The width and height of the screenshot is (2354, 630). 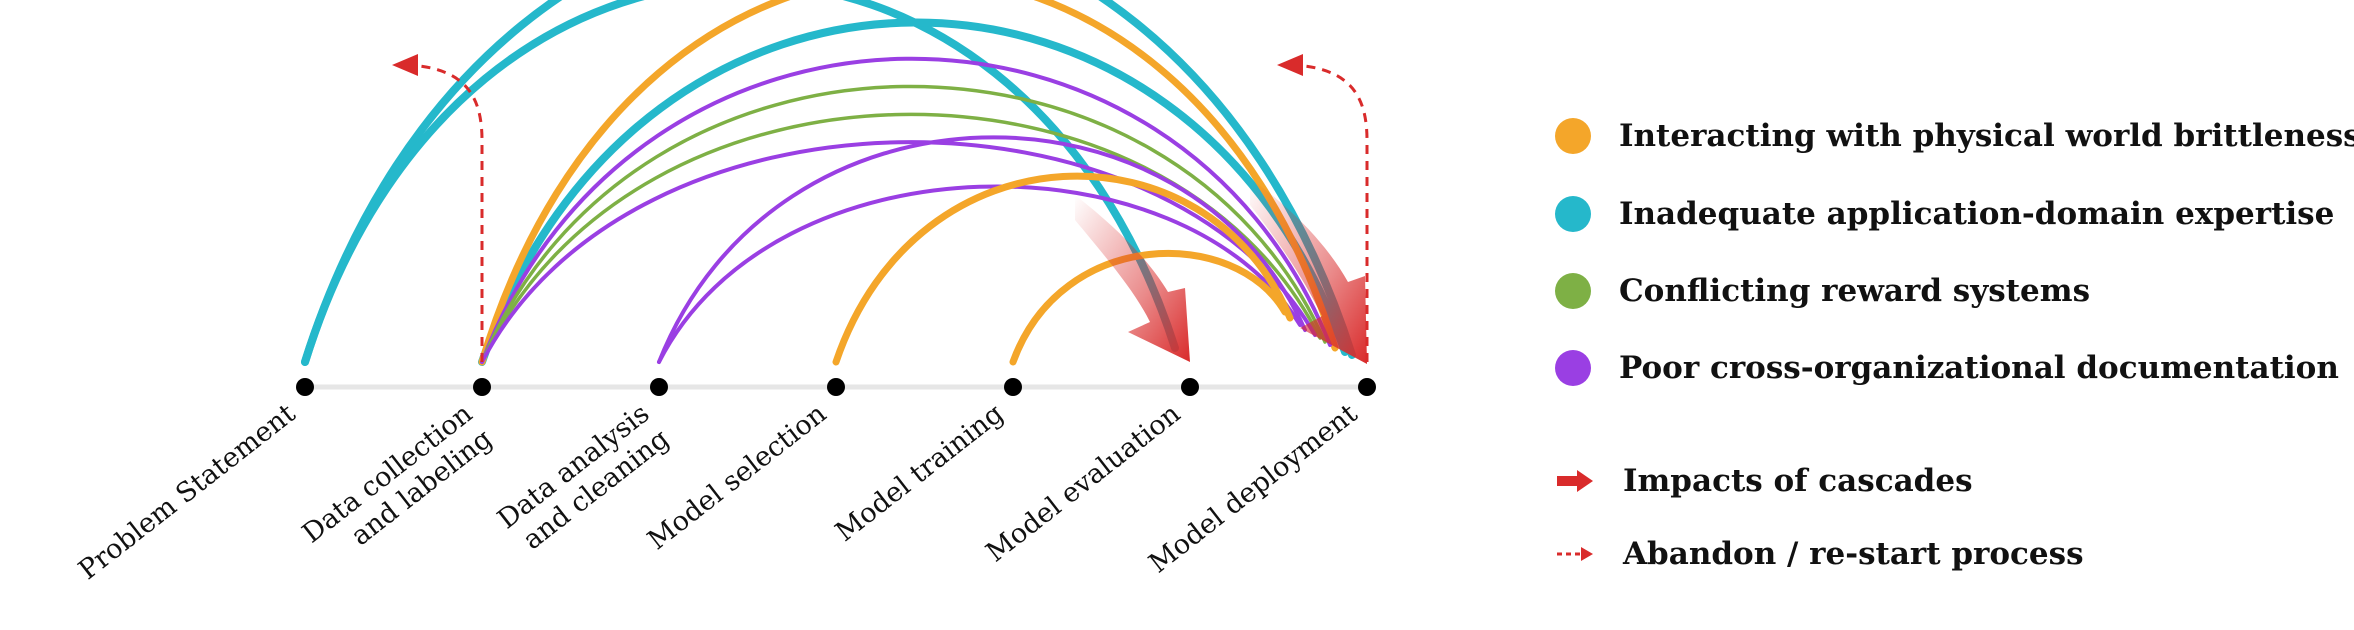 I want to click on legend-item-documentation: Poor cross-organizational documentation, so click(x=1947, y=368).